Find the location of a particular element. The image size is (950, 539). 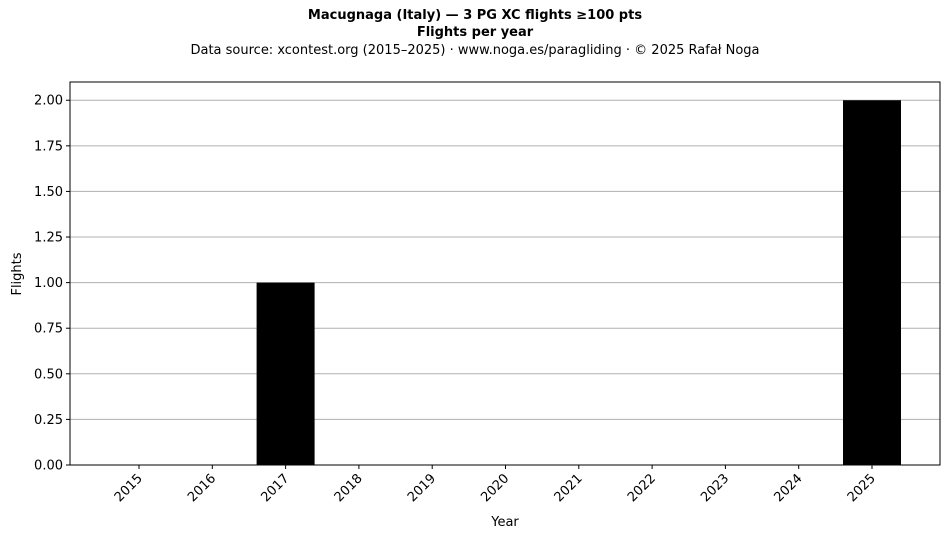

y-tick-label: 1.75 is located at coordinates (48, 146).